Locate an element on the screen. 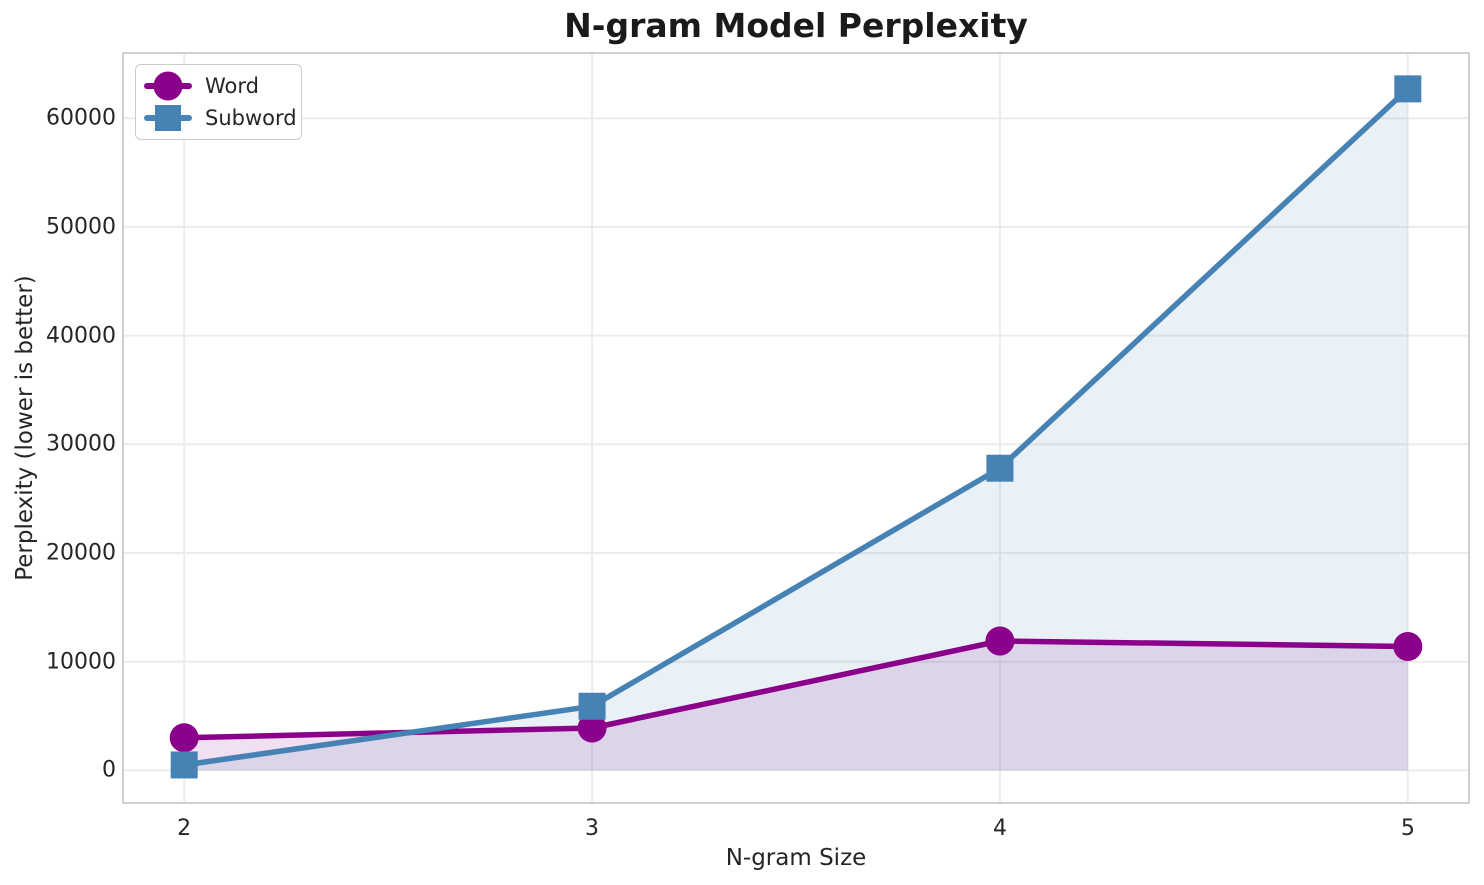 This screenshot has height=885, width=1484. x-axis-label: N-gram Size is located at coordinates (796, 858).